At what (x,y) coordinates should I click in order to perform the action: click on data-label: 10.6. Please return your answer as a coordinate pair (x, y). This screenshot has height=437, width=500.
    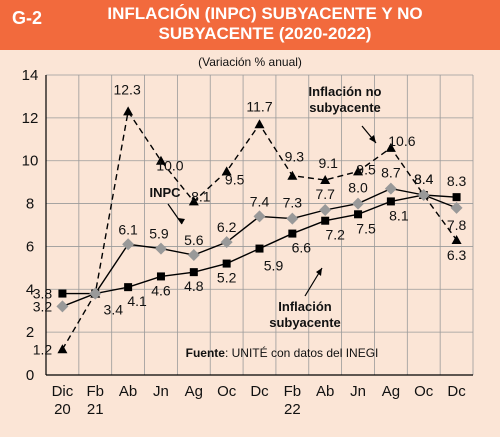
    Looking at the image, I should click on (401, 141).